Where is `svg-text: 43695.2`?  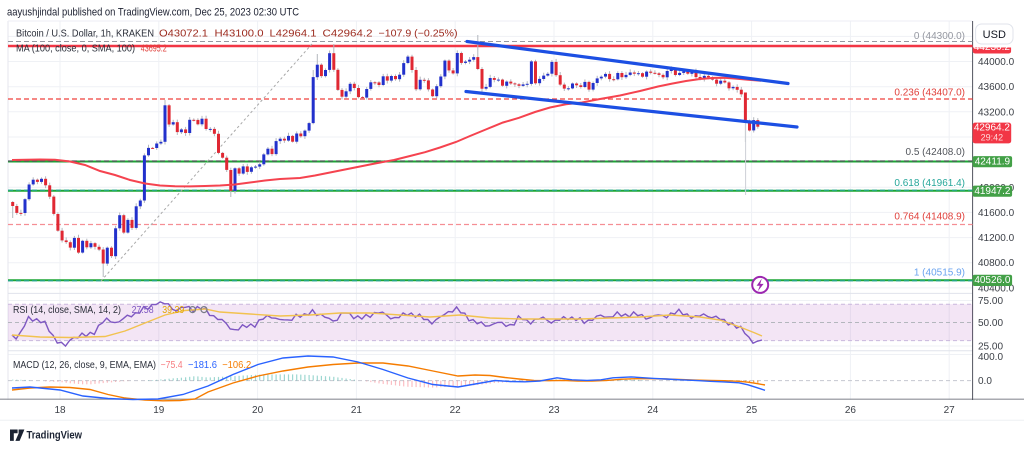 svg-text: 43695.2 is located at coordinates (154, 49).